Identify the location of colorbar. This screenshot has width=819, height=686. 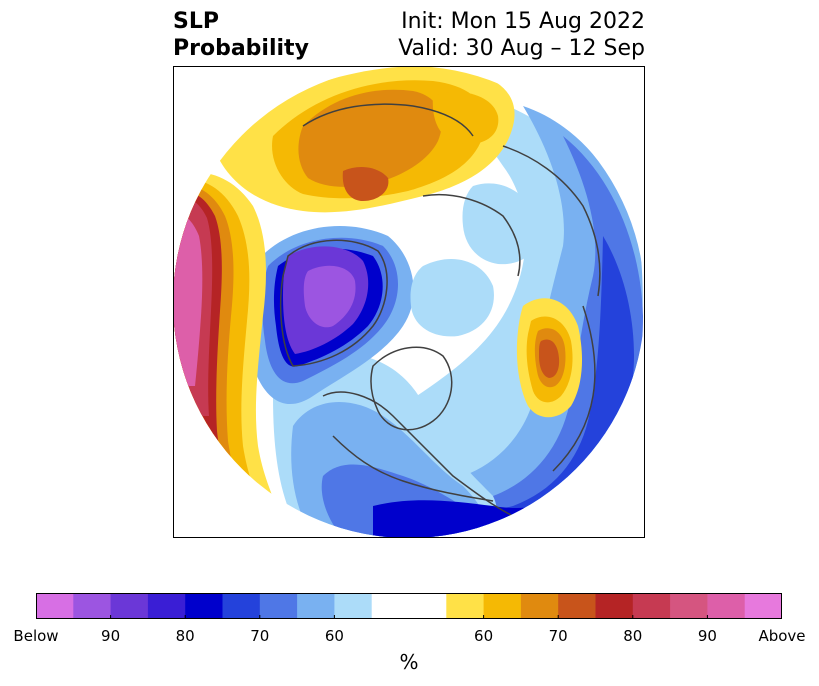
(409, 606).